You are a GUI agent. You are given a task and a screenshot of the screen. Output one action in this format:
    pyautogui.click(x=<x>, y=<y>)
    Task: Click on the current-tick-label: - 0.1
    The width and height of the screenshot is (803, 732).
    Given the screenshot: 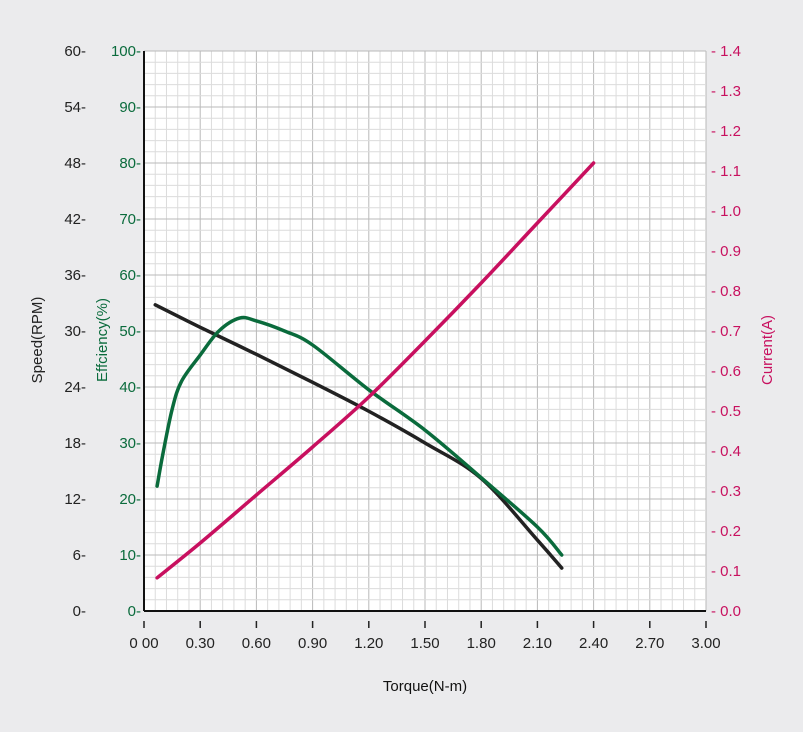 What is the action you would take?
    pyautogui.click(x=726, y=571)
    